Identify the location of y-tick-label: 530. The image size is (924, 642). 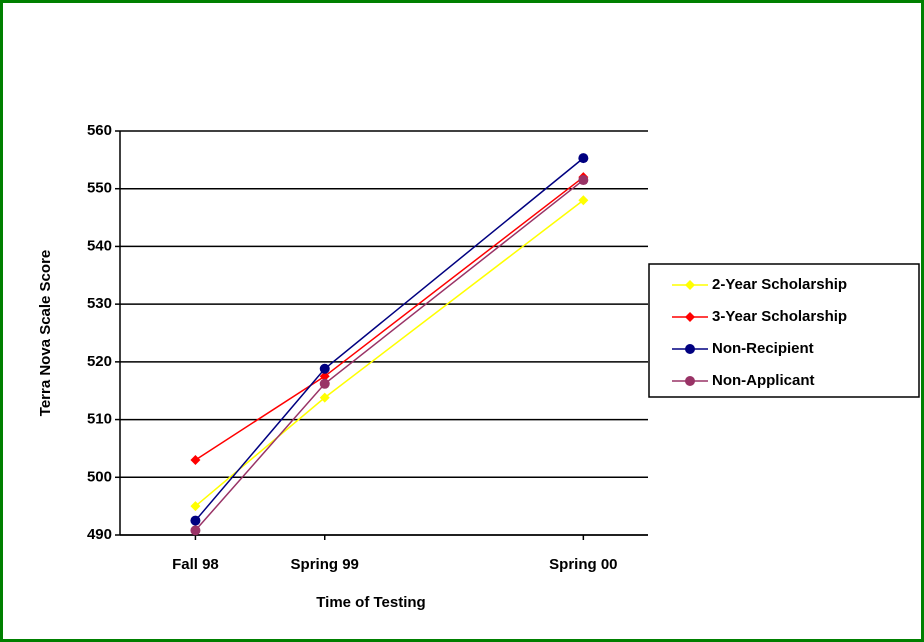
(99, 303).